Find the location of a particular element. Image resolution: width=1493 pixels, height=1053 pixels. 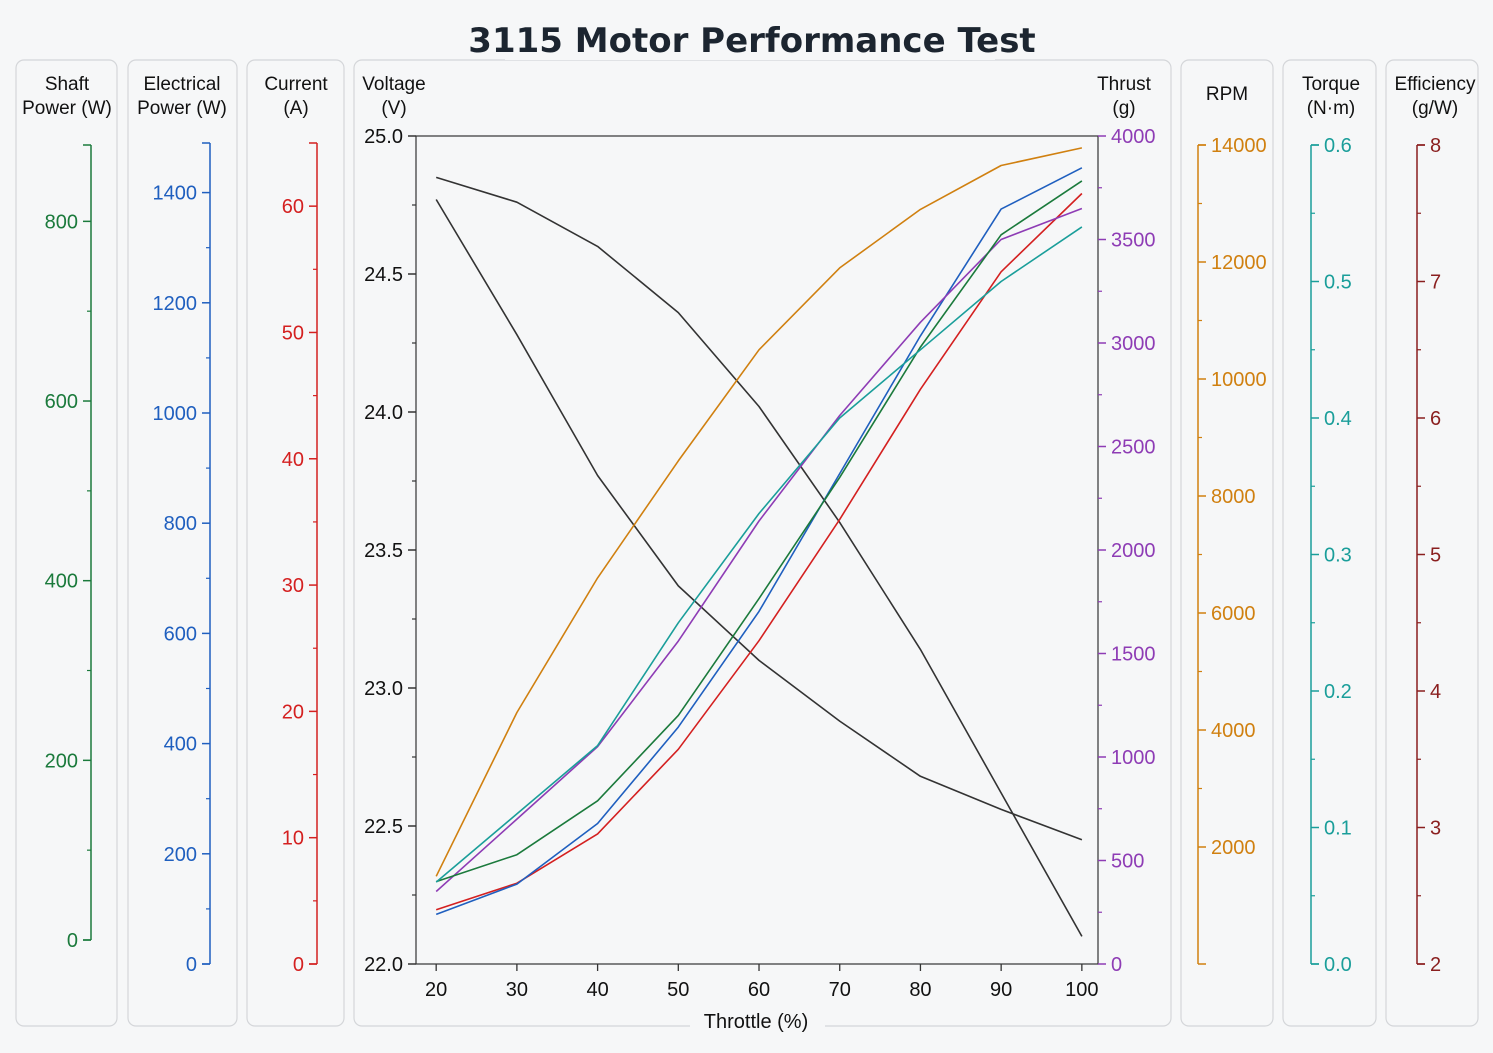

tick-label-thrust: 3500 is located at coordinates (1133, 241).